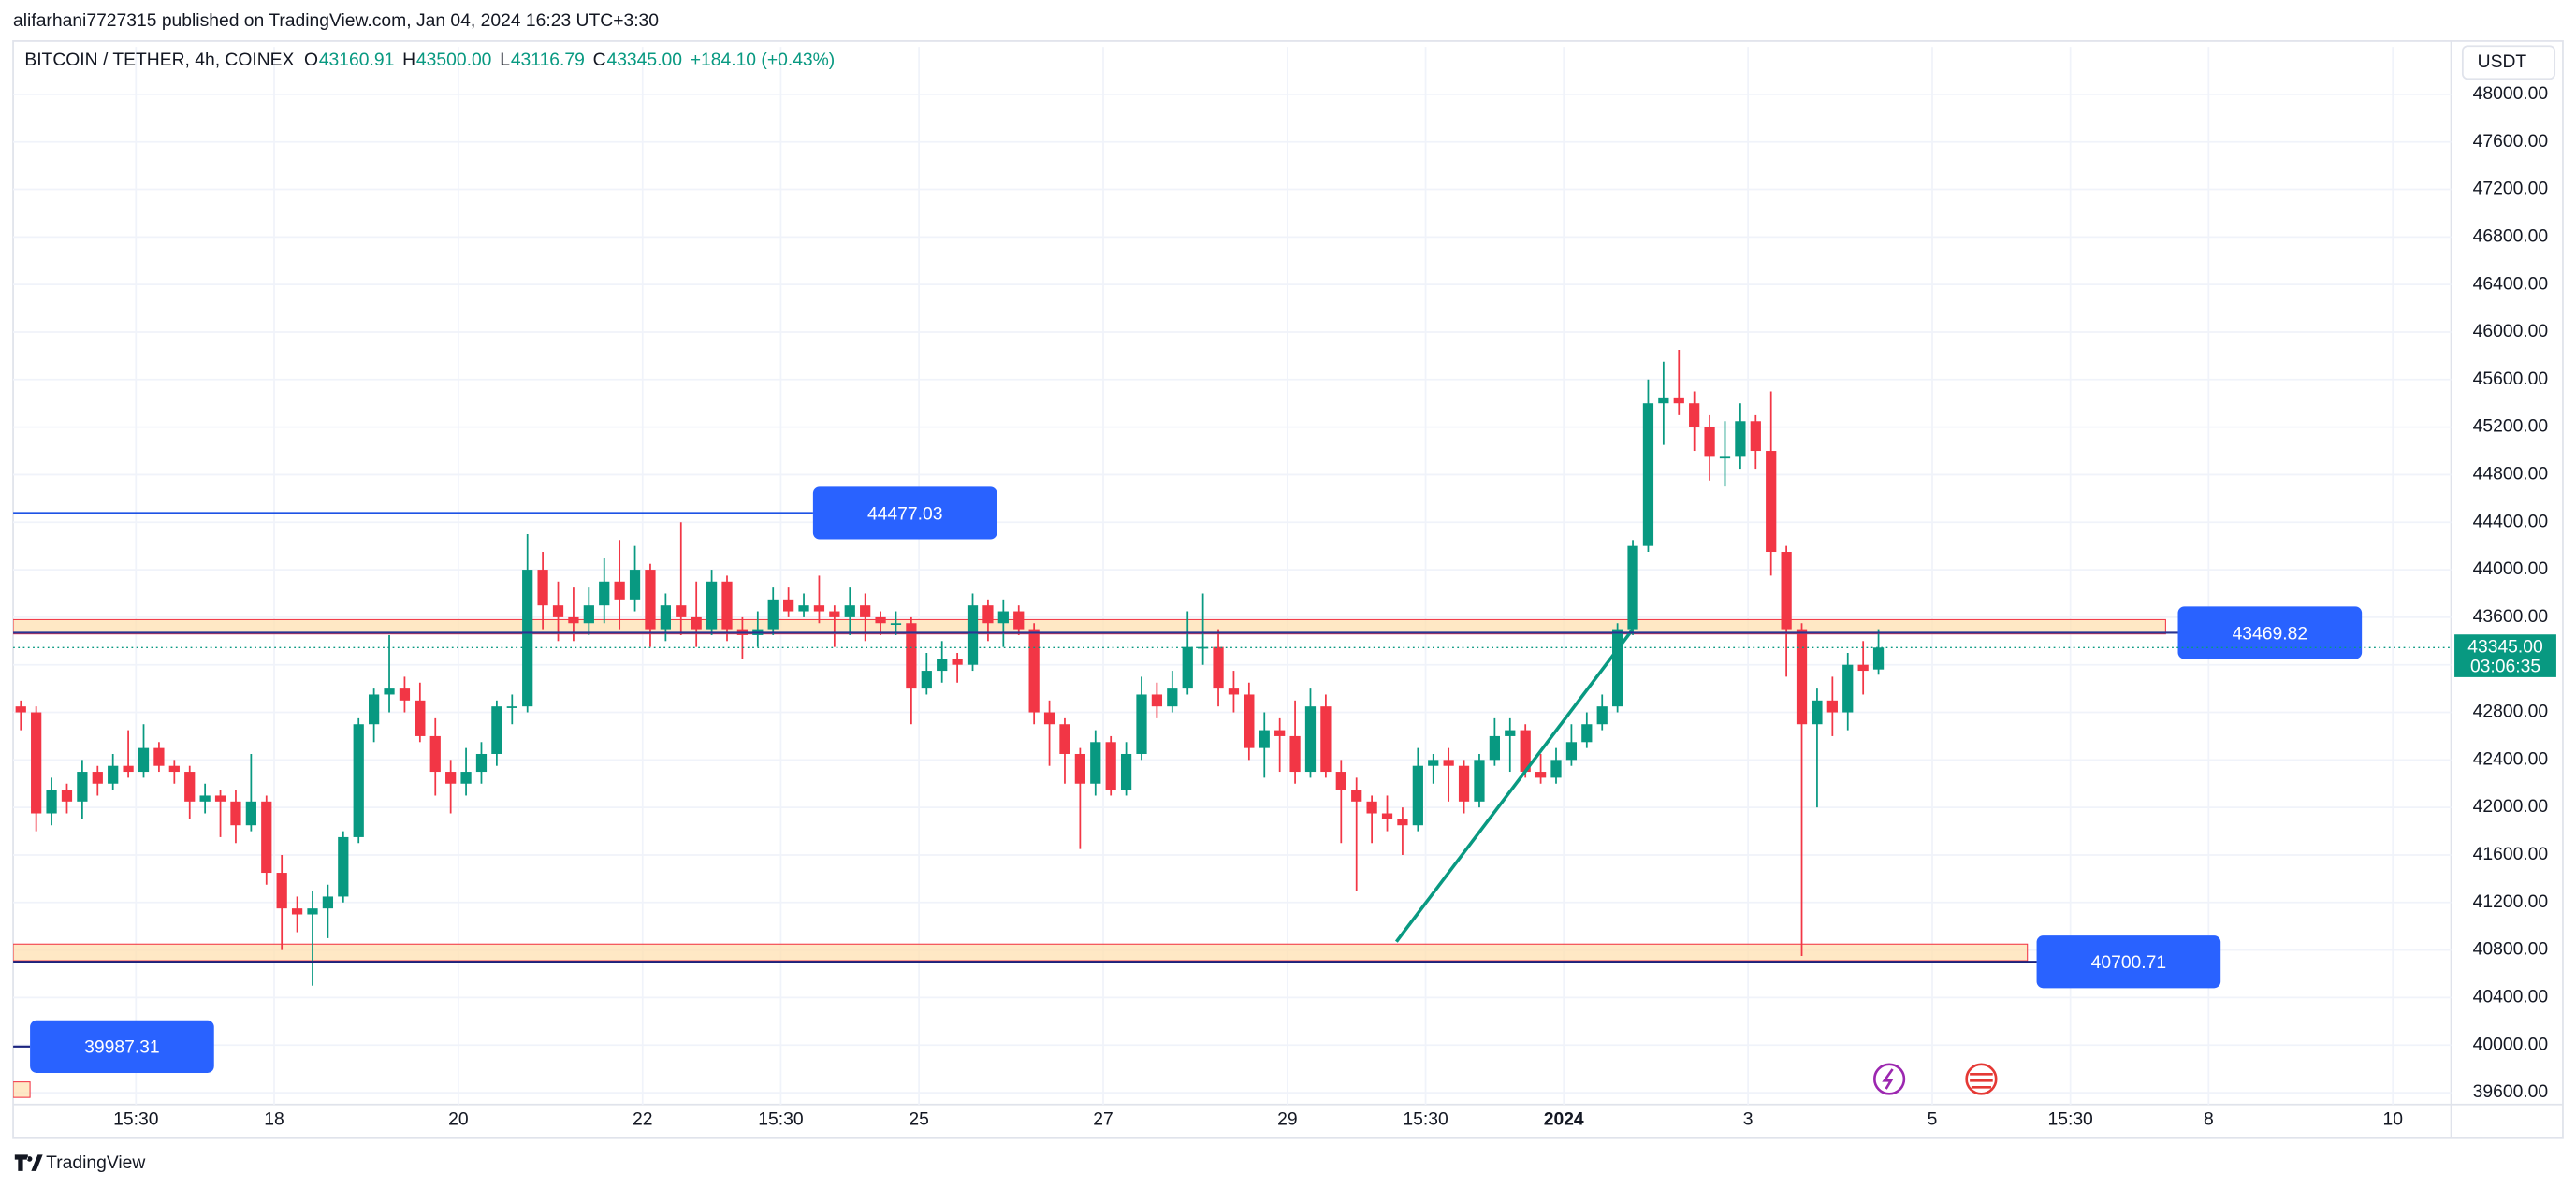 Image resolution: width=2576 pixels, height=1188 pixels. What do you see at coordinates (763, 60) in the screenshot?
I see `change: +184.10 (+0.43%)` at bounding box center [763, 60].